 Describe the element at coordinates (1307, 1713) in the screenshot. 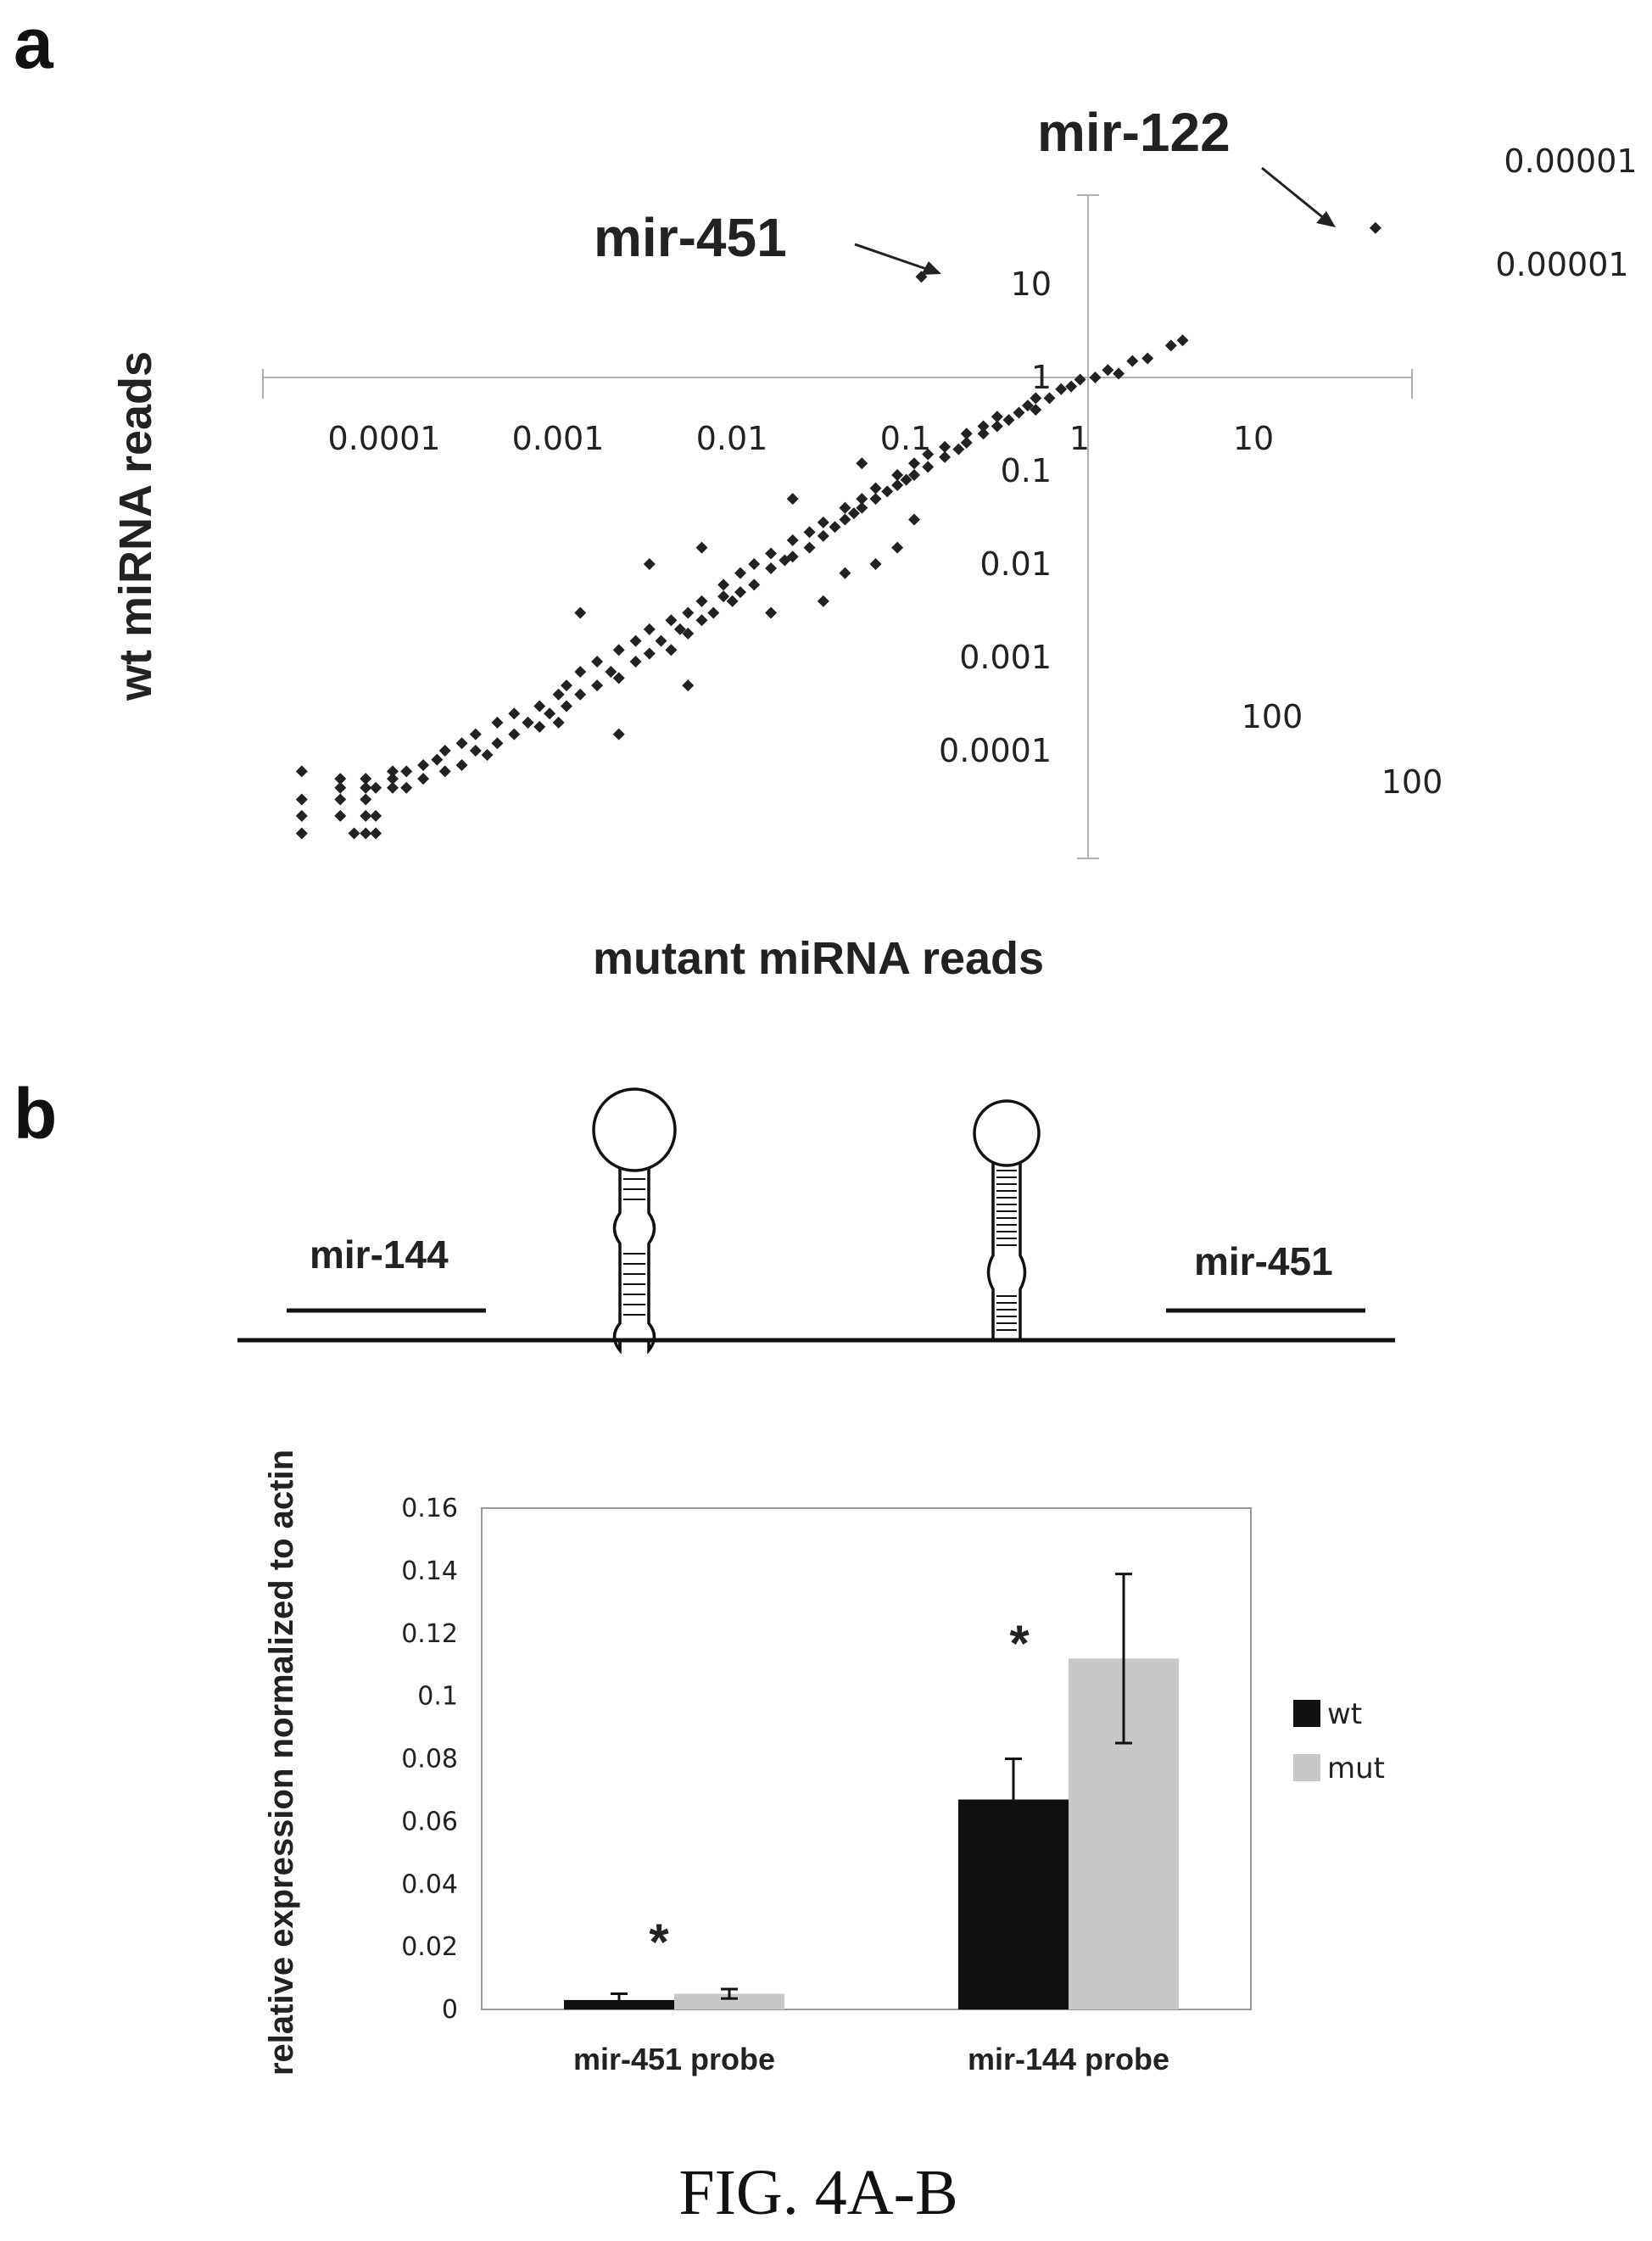

I see `legend-swatch-wt` at that location.